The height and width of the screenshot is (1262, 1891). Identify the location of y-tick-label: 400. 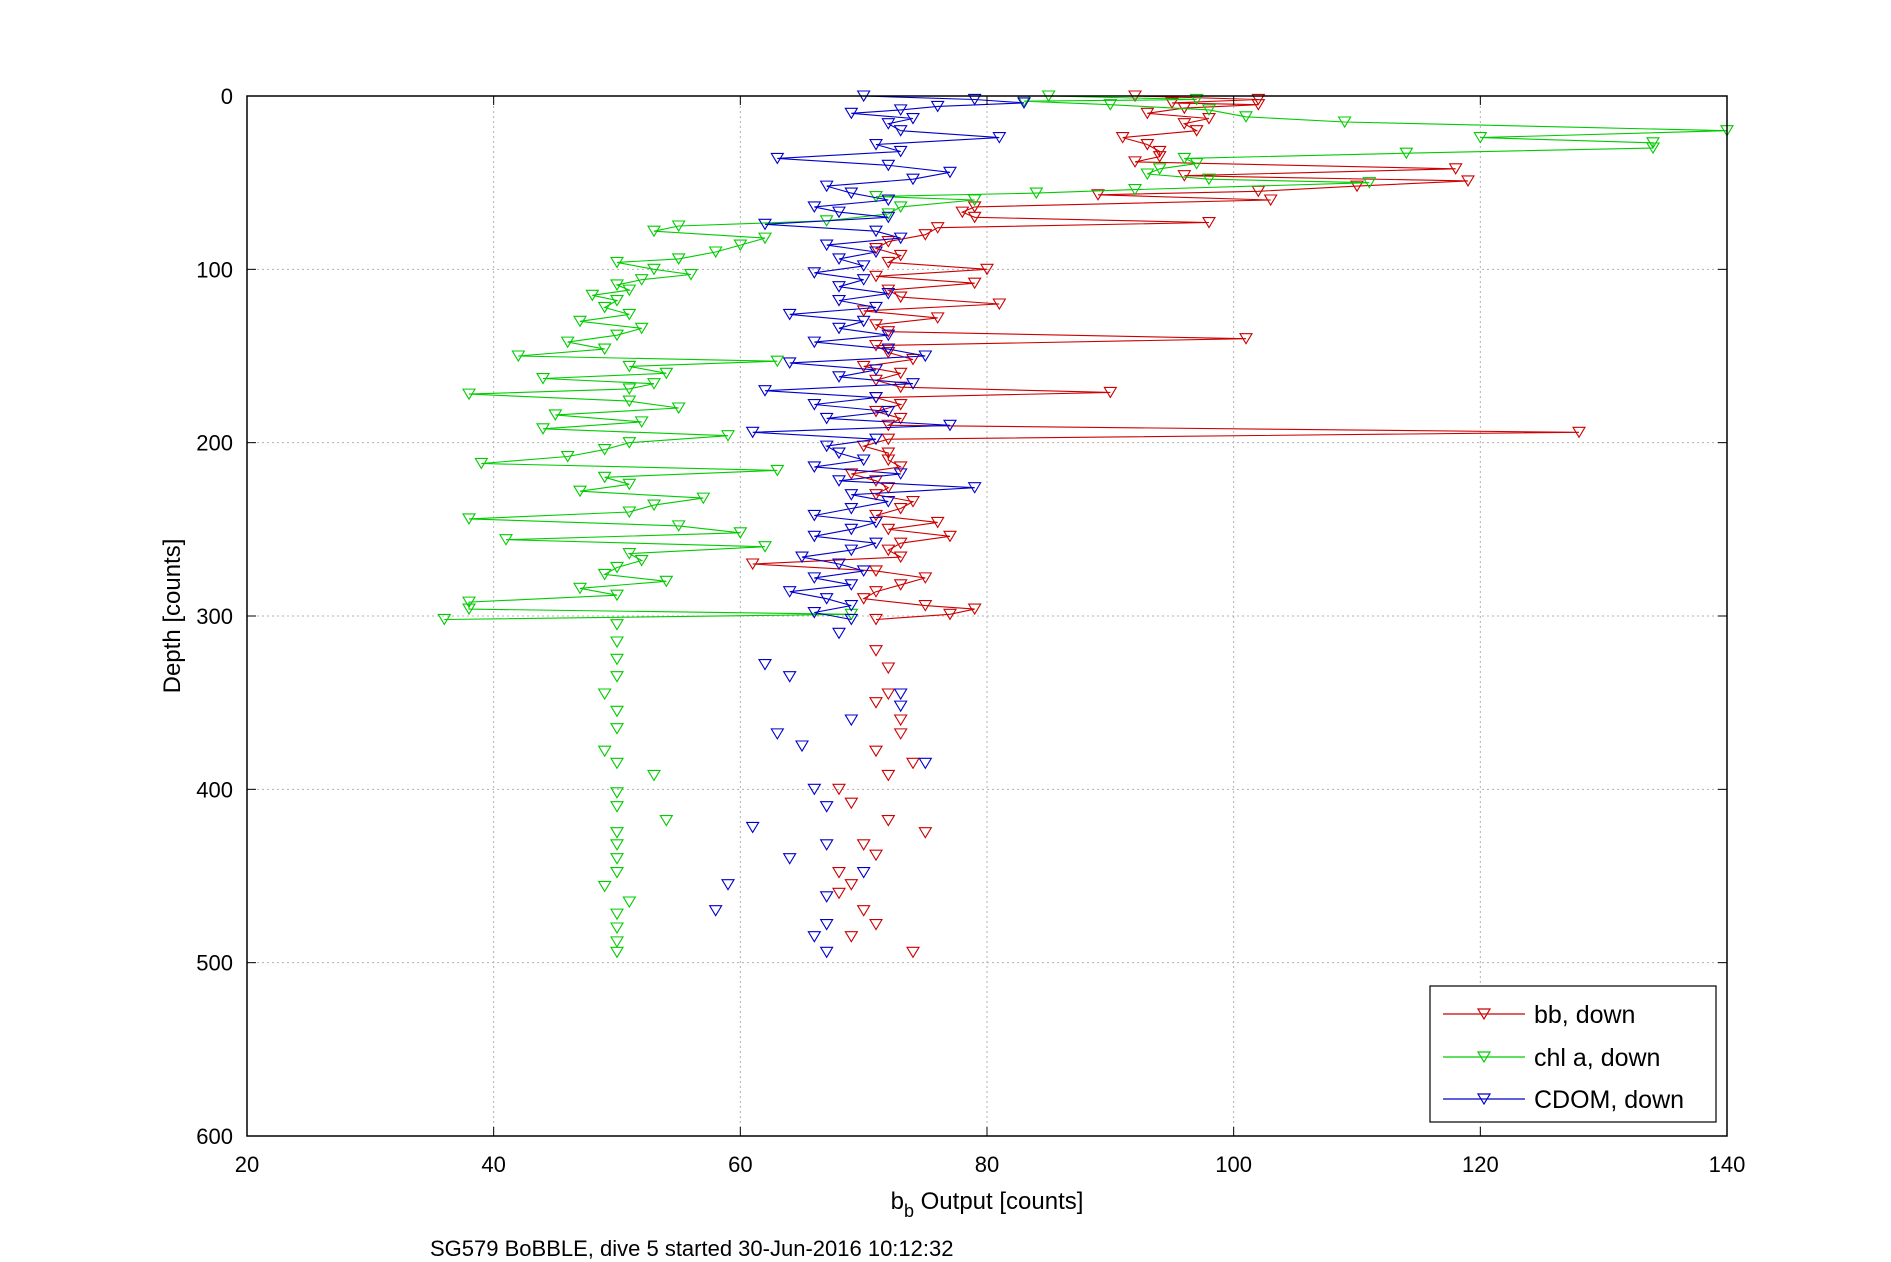
(214, 789).